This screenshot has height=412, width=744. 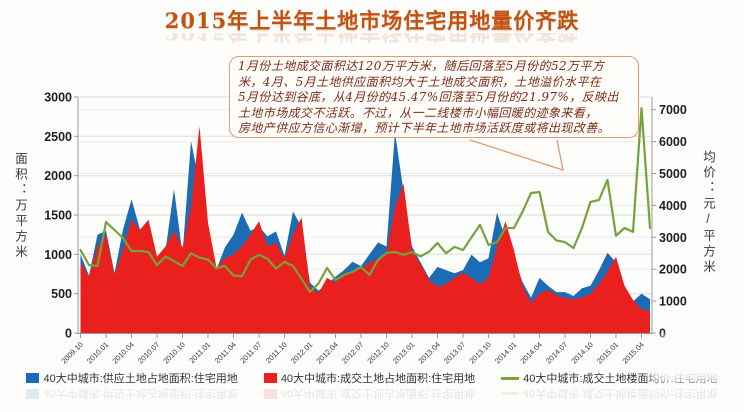 I want to click on svg-text: 2011.07, so click(x=250, y=352).